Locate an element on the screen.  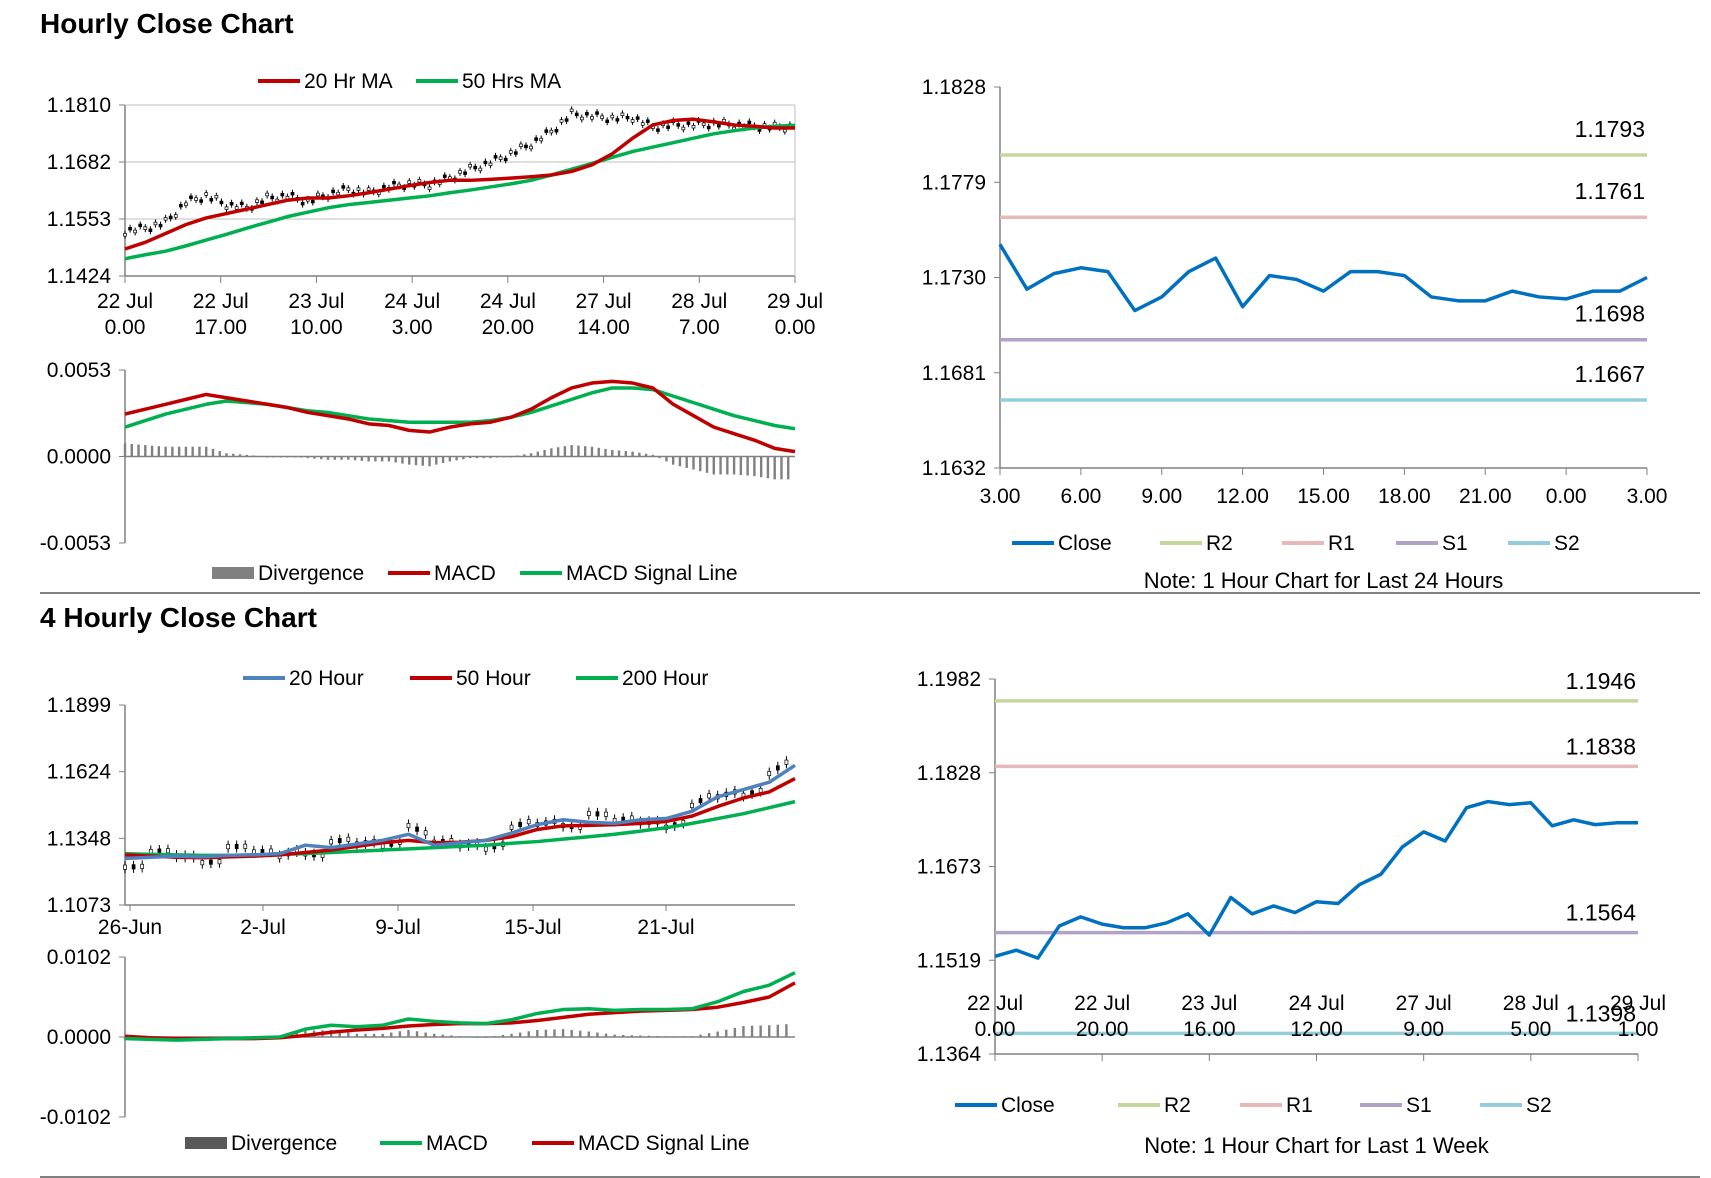
y-tick-label: 1.1810 is located at coordinates (79, 105).